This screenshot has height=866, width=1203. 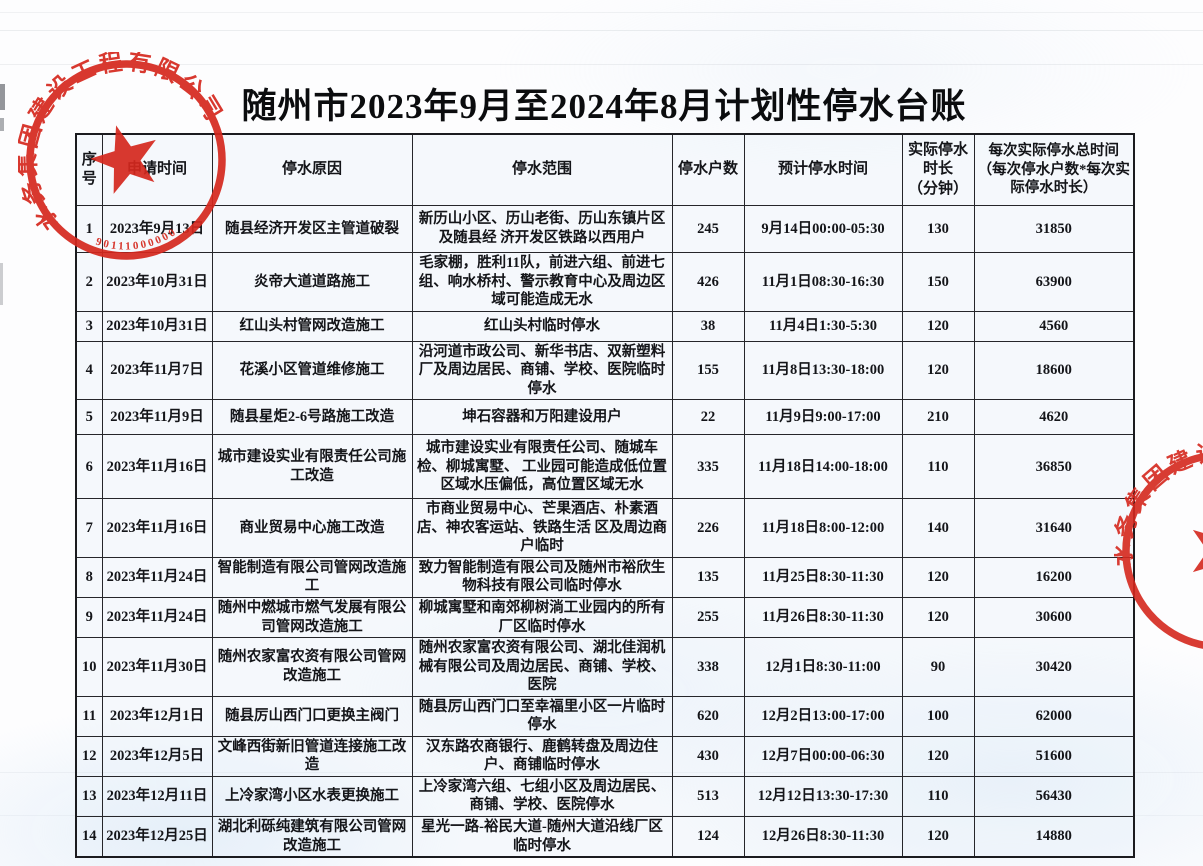 I want to click on table-cell: 柳城寓墅和南郊柳树淌工业园内的所有厂区临时停水, so click(x=542, y=618).